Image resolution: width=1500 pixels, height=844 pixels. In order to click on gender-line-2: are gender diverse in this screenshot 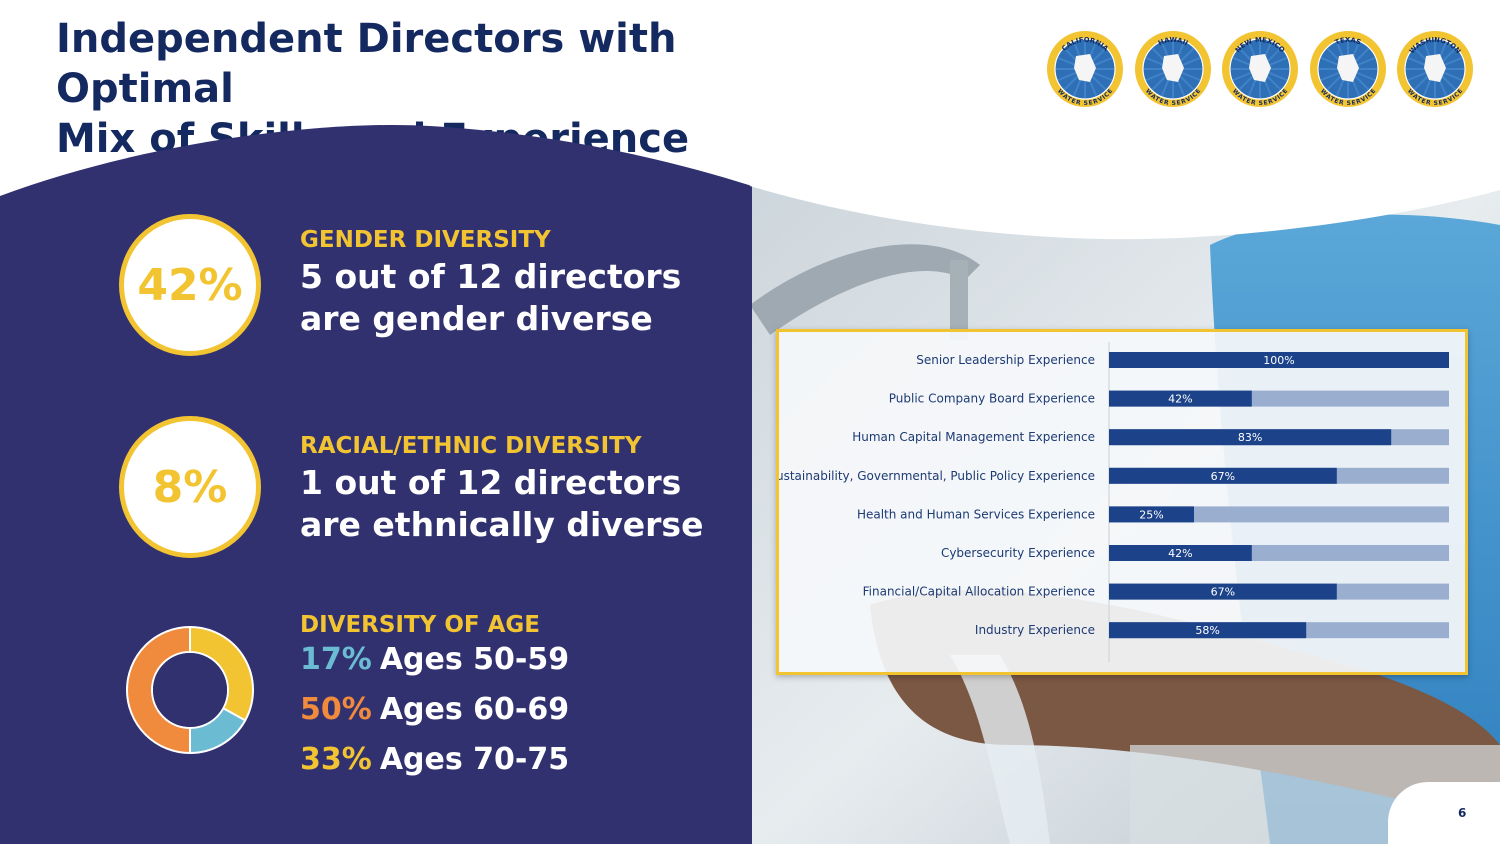, I will do `click(476, 318)`.